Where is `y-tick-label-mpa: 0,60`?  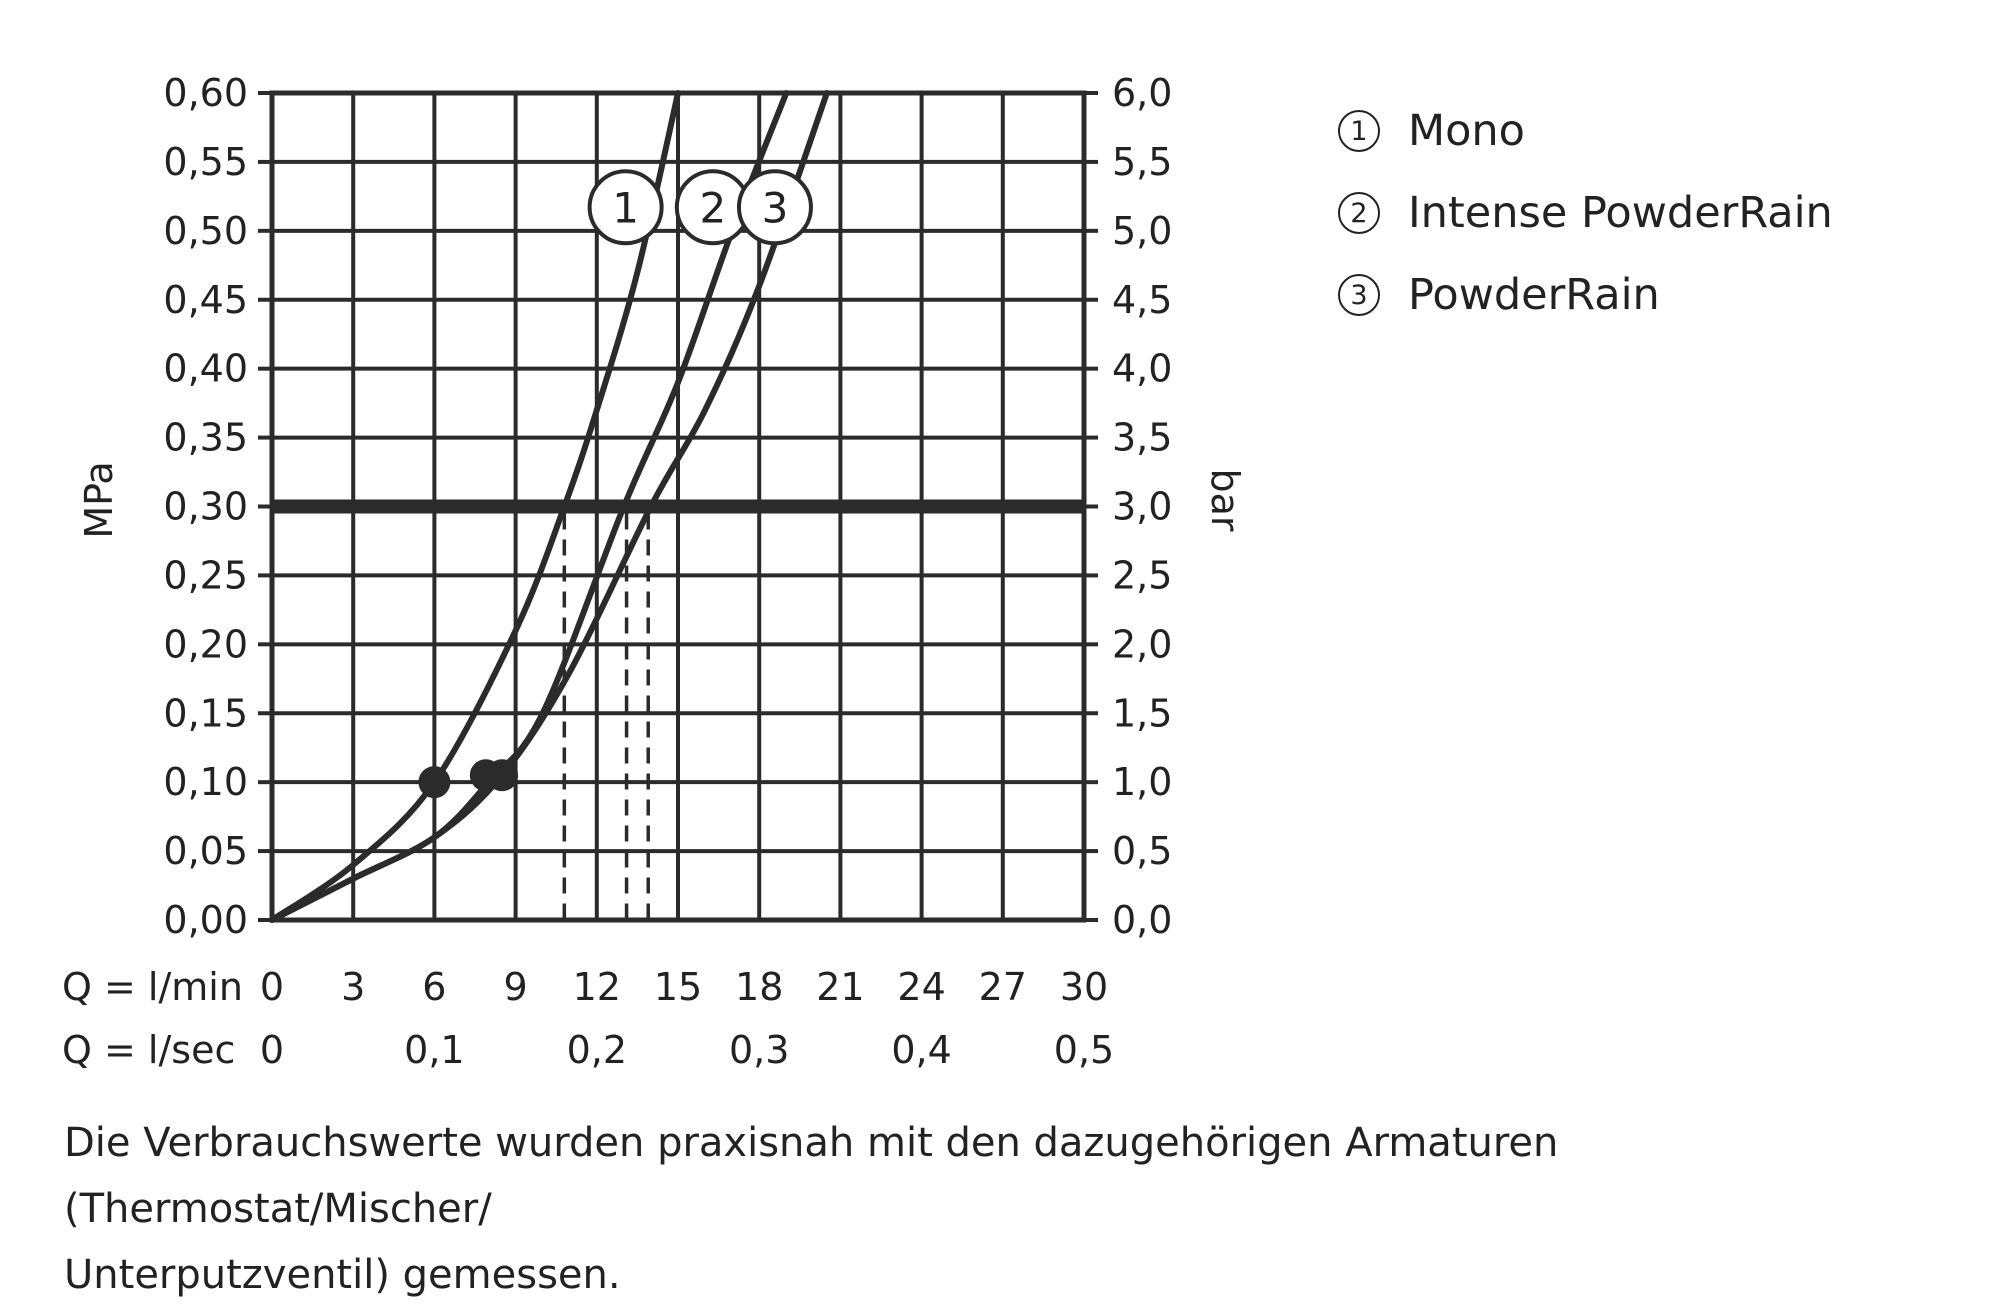 y-tick-label-mpa: 0,60 is located at coordinates (205, 93).